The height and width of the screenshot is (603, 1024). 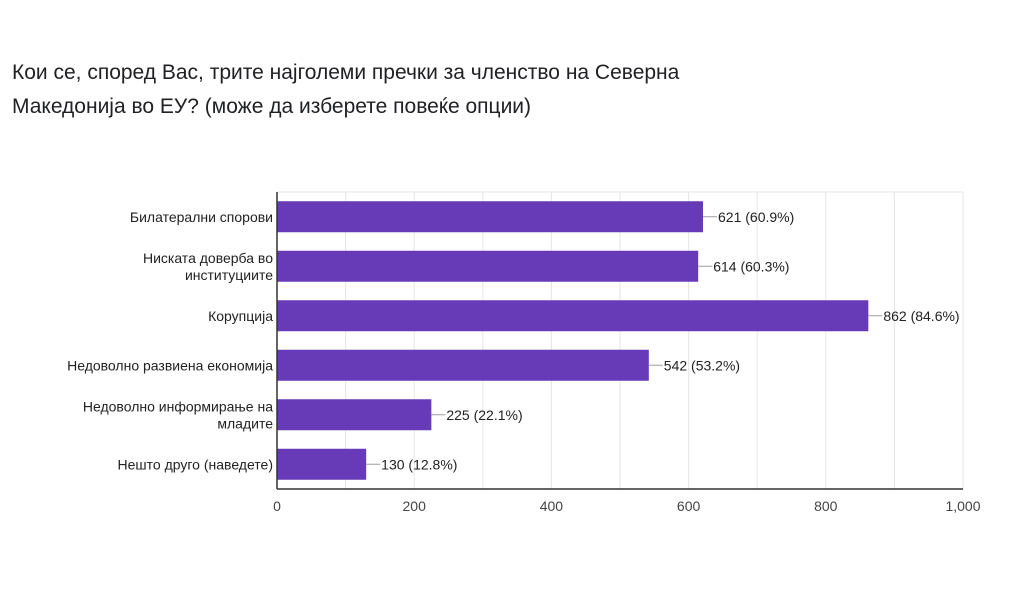 I want to click on category-label: Ниската доверба во институциите, so click(x=208, y=266).